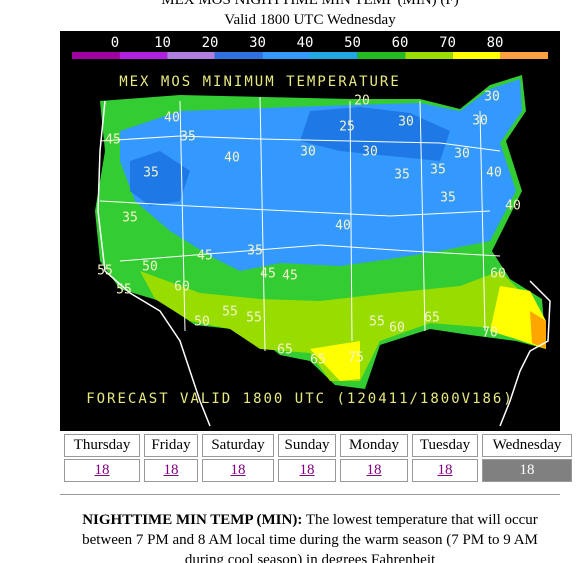 Image resolution: width=576 pixels, height=563 pixels. Describe the element at coordinates (538, 330) in the screenshot. I see `region-orange` at that location.